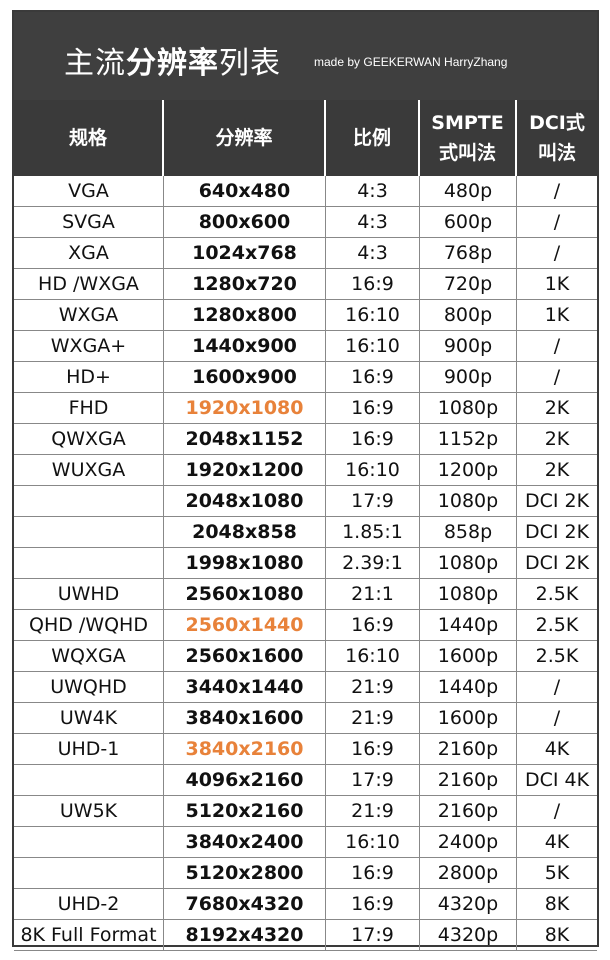 This screenshot has height=960, width=610. I want to click on cell-resolution: 1280x720, so click(245, 284).